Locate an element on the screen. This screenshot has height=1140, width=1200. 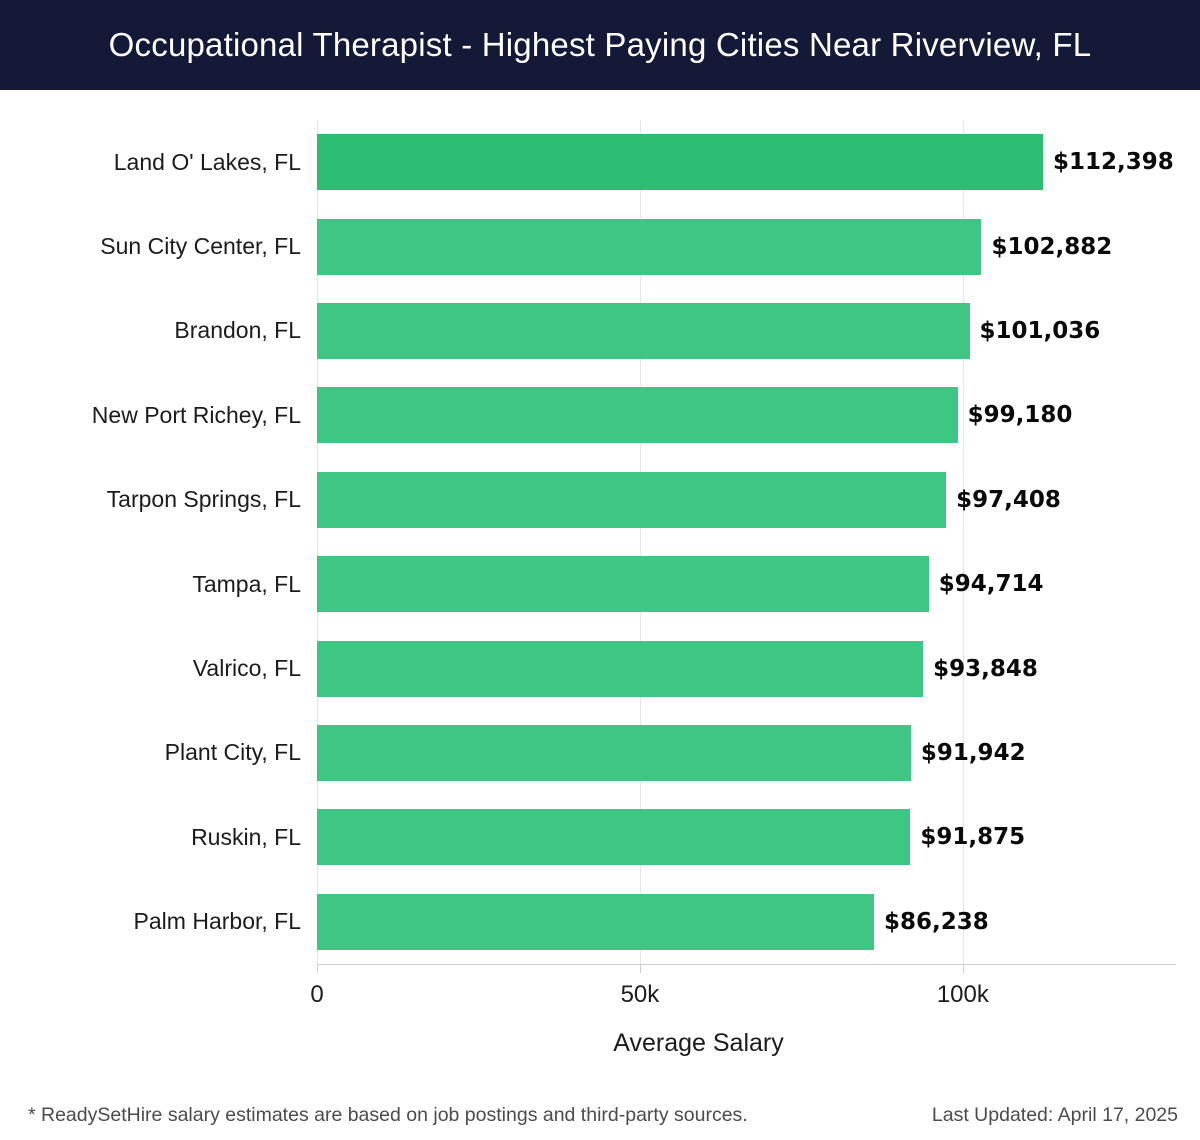
bar-track: $91,875 is located at coordinates (746, 837).